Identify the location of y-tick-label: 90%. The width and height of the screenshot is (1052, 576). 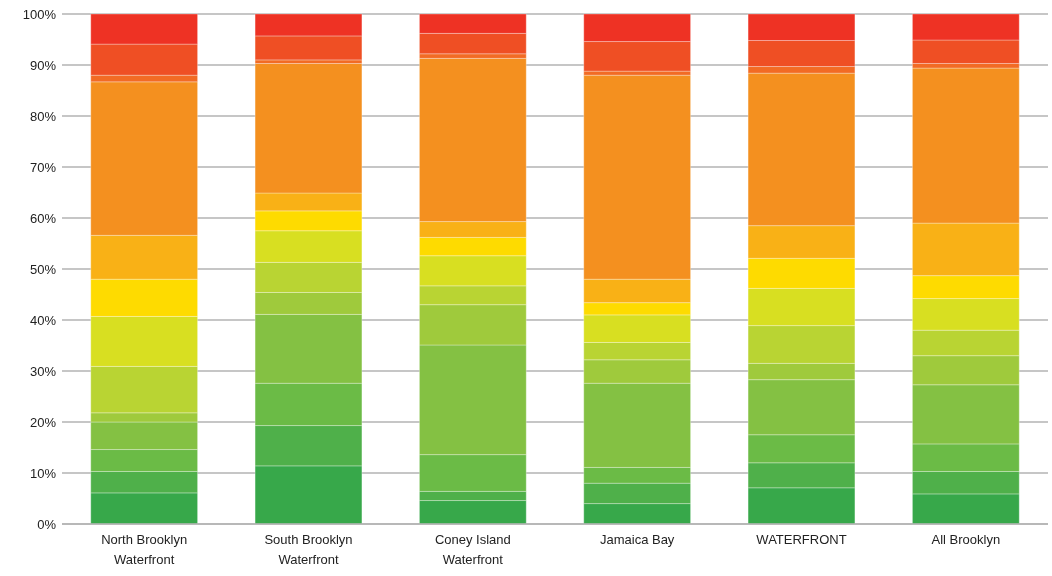
(43, 65).